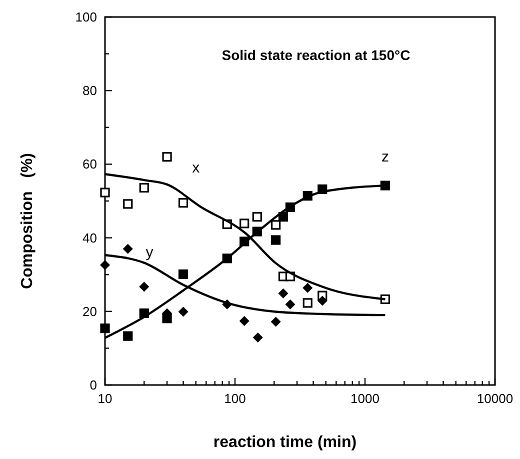 This screenshot has height=459, width=520. Describe the element at coordinates (196, 168) in the screenshot. I see `series-label: x` at that location.